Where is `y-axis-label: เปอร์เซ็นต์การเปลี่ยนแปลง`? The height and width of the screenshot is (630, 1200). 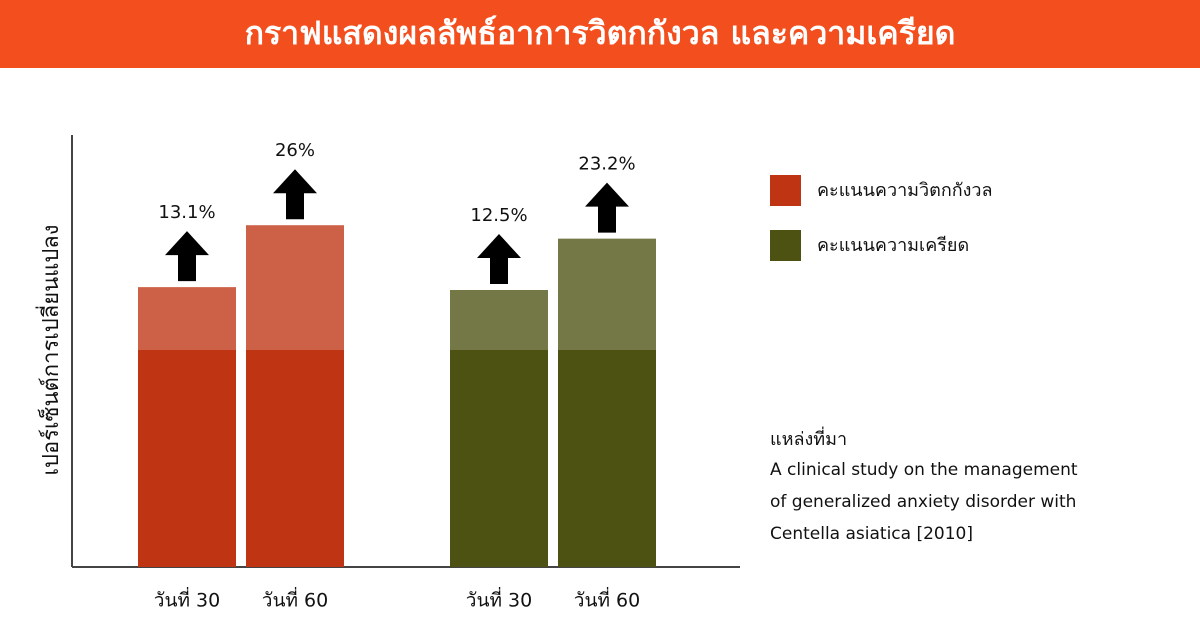 y-axis-label: เปอร์เซ็นต์การเปลี่ยนแปลง is located at coordinates (49, 349).